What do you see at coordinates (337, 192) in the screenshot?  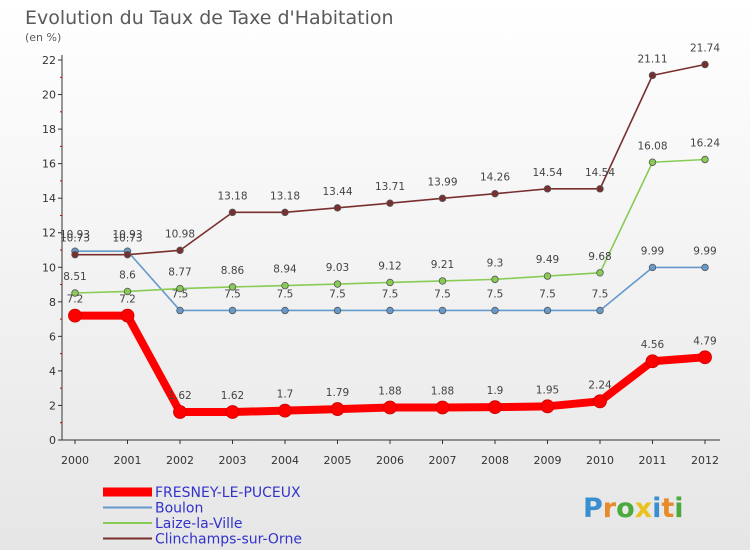 I see `data-label: 13.44` at bounding box center [337, 192].